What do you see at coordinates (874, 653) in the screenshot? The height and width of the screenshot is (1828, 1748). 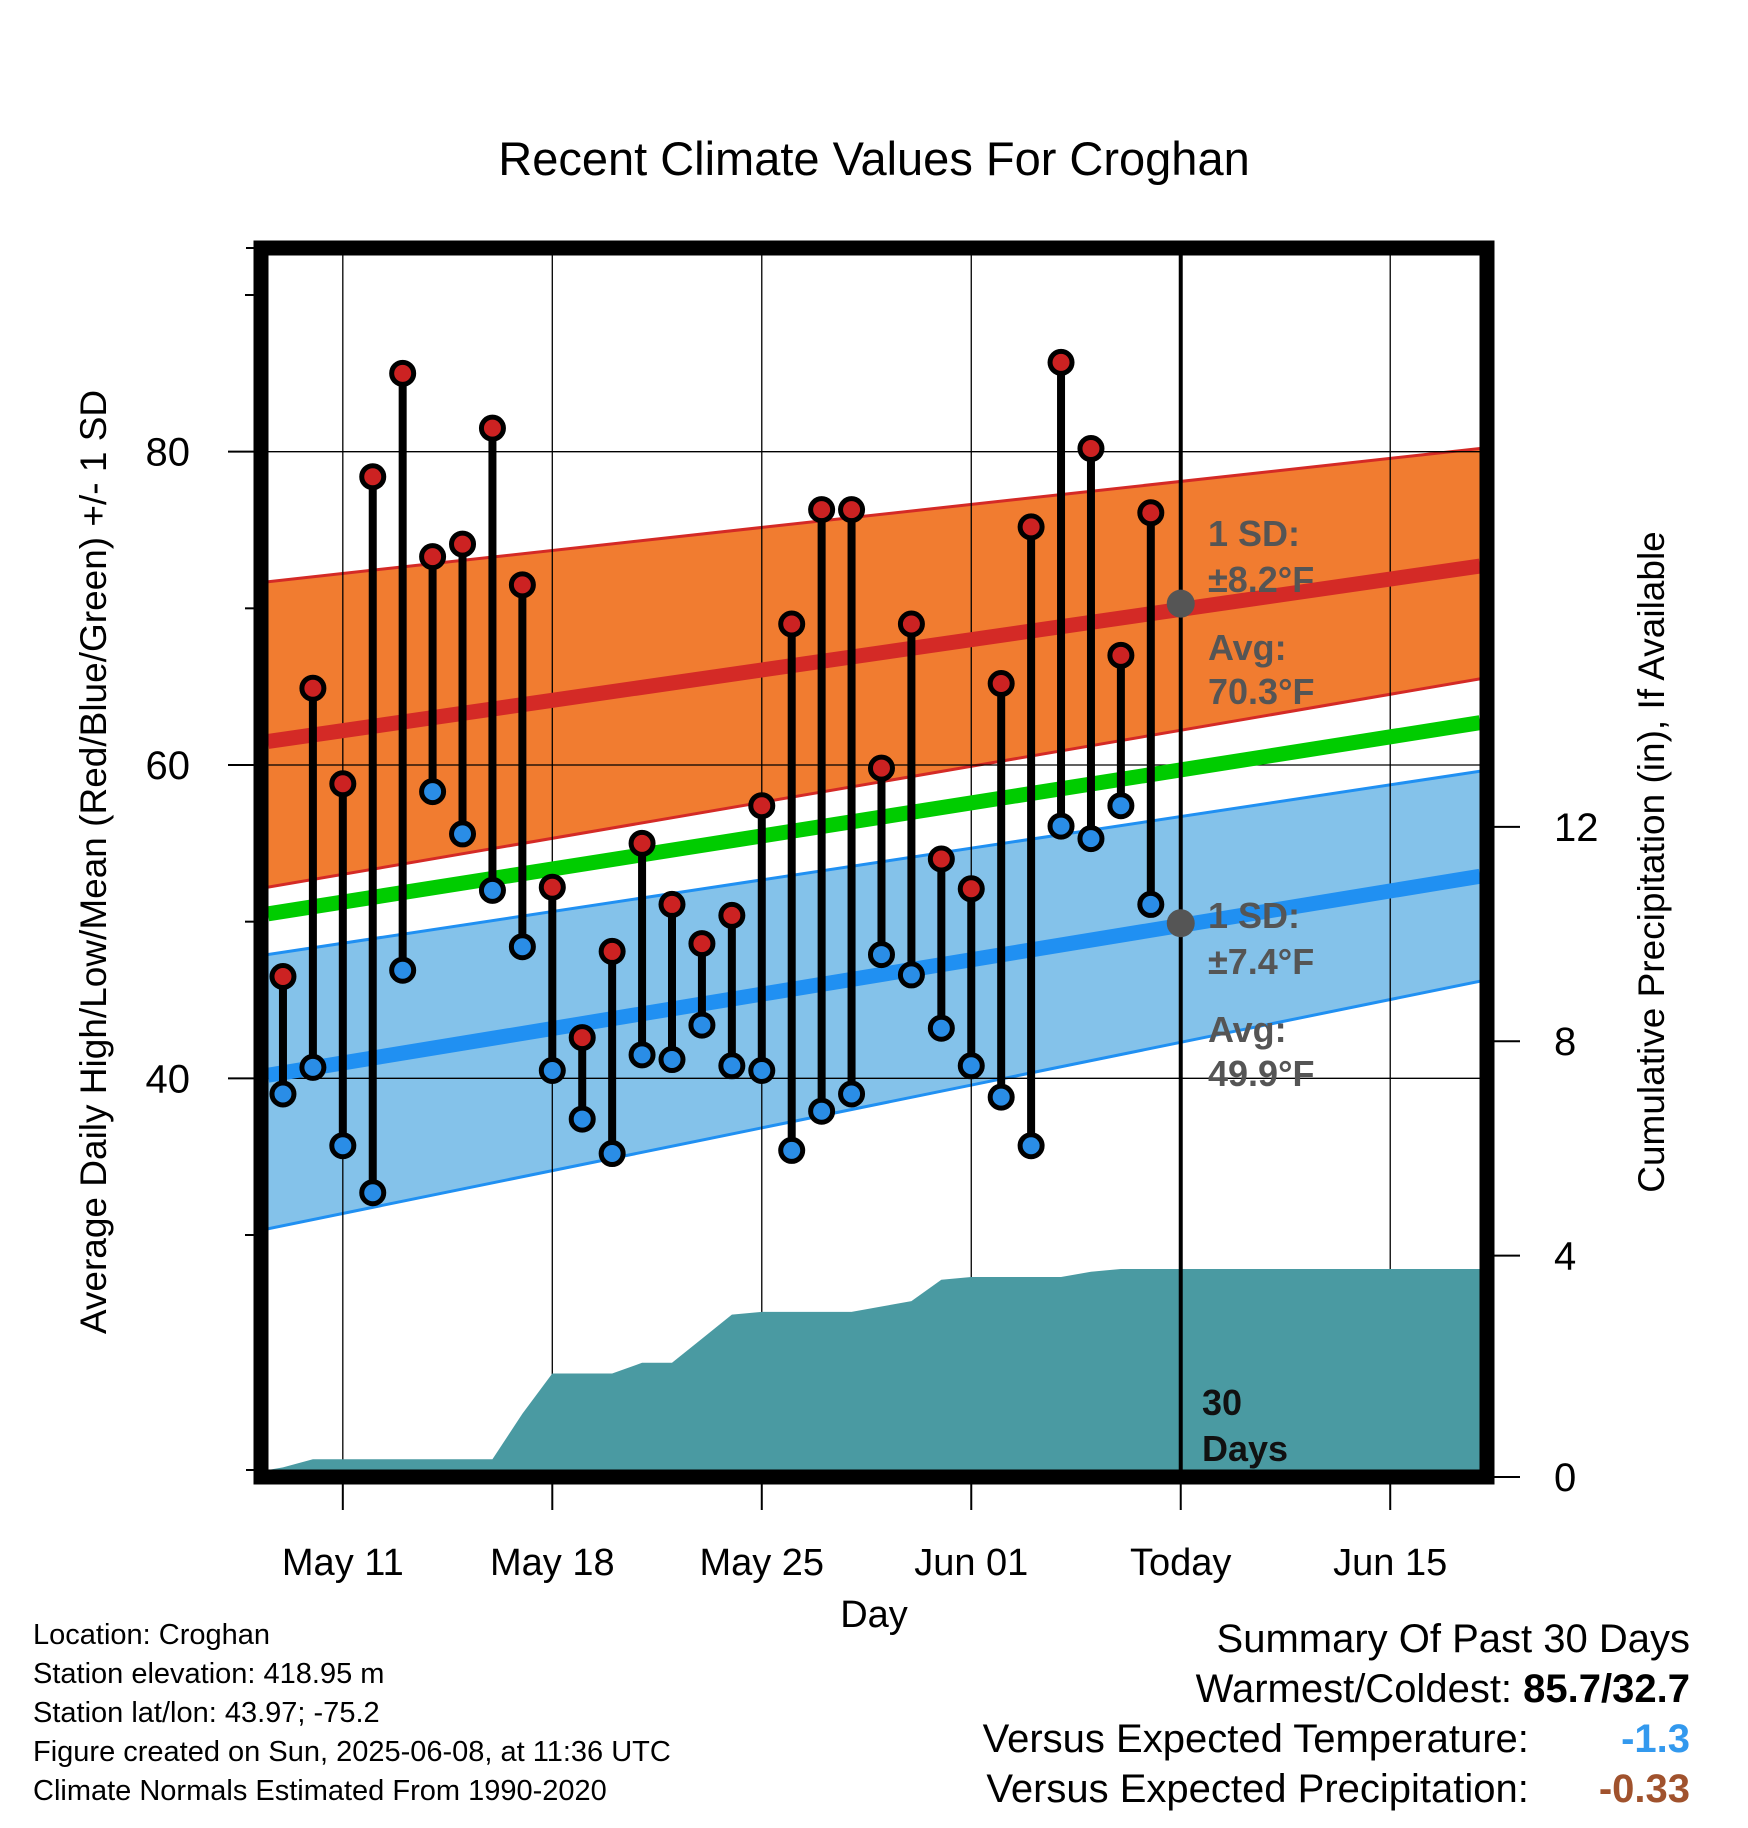 I see `high-normal-line` at bounding box center [874, 653].